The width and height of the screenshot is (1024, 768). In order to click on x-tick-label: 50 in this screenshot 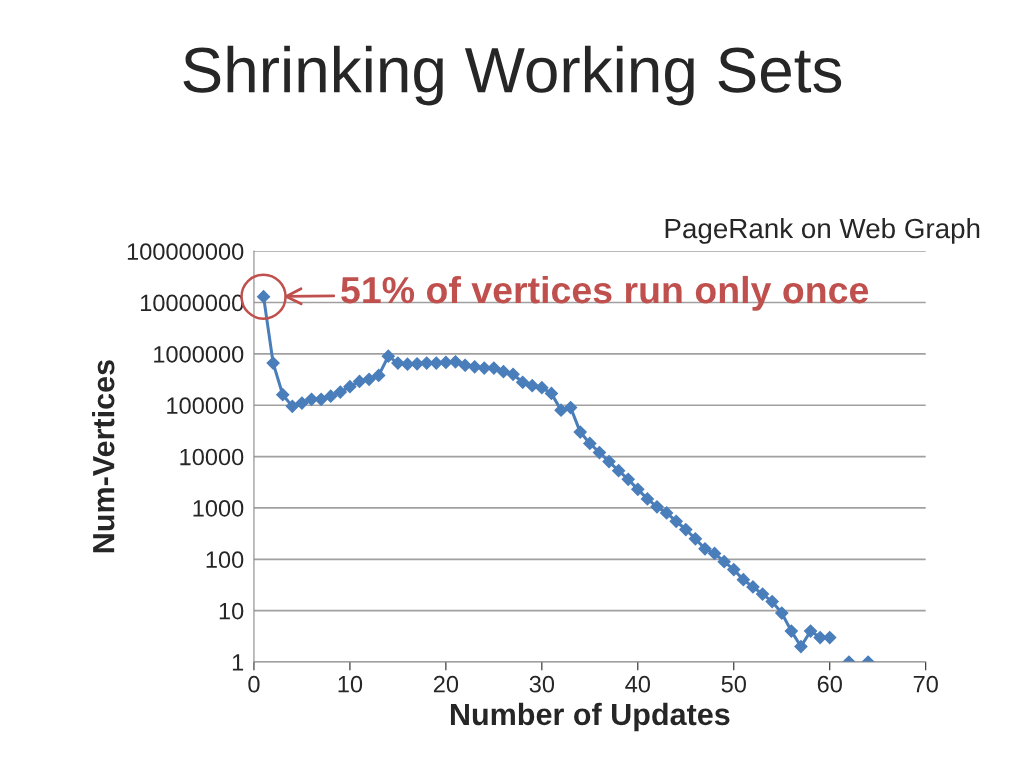, I will do `click(733, 684)`.